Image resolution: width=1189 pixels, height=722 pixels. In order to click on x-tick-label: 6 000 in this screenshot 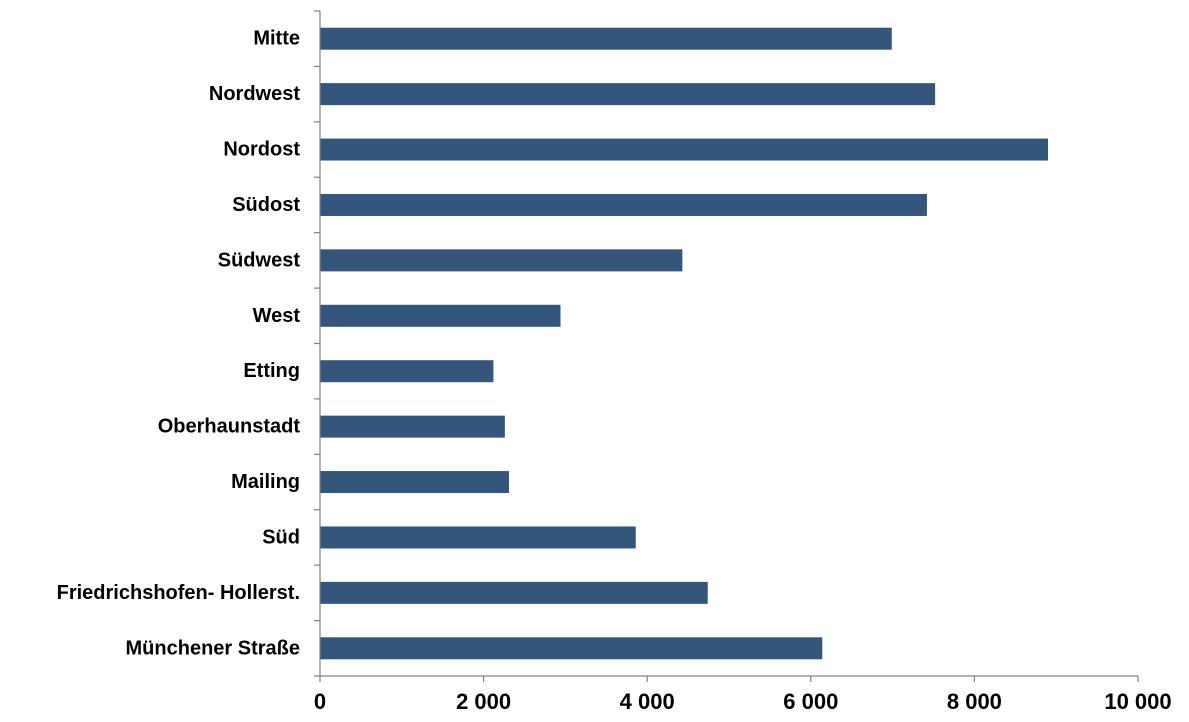, I will do `click(810, 701)`.